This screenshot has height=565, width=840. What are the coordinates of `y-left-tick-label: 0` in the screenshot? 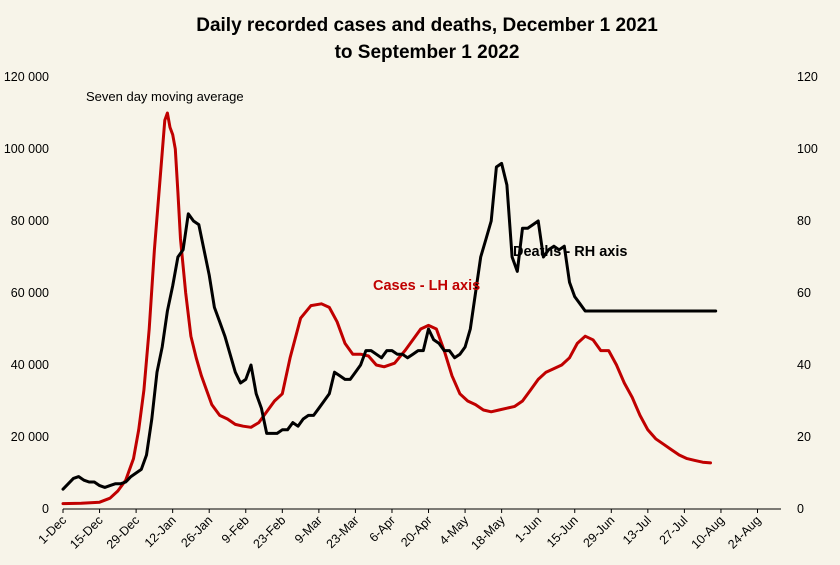 It's located at (45, 509).